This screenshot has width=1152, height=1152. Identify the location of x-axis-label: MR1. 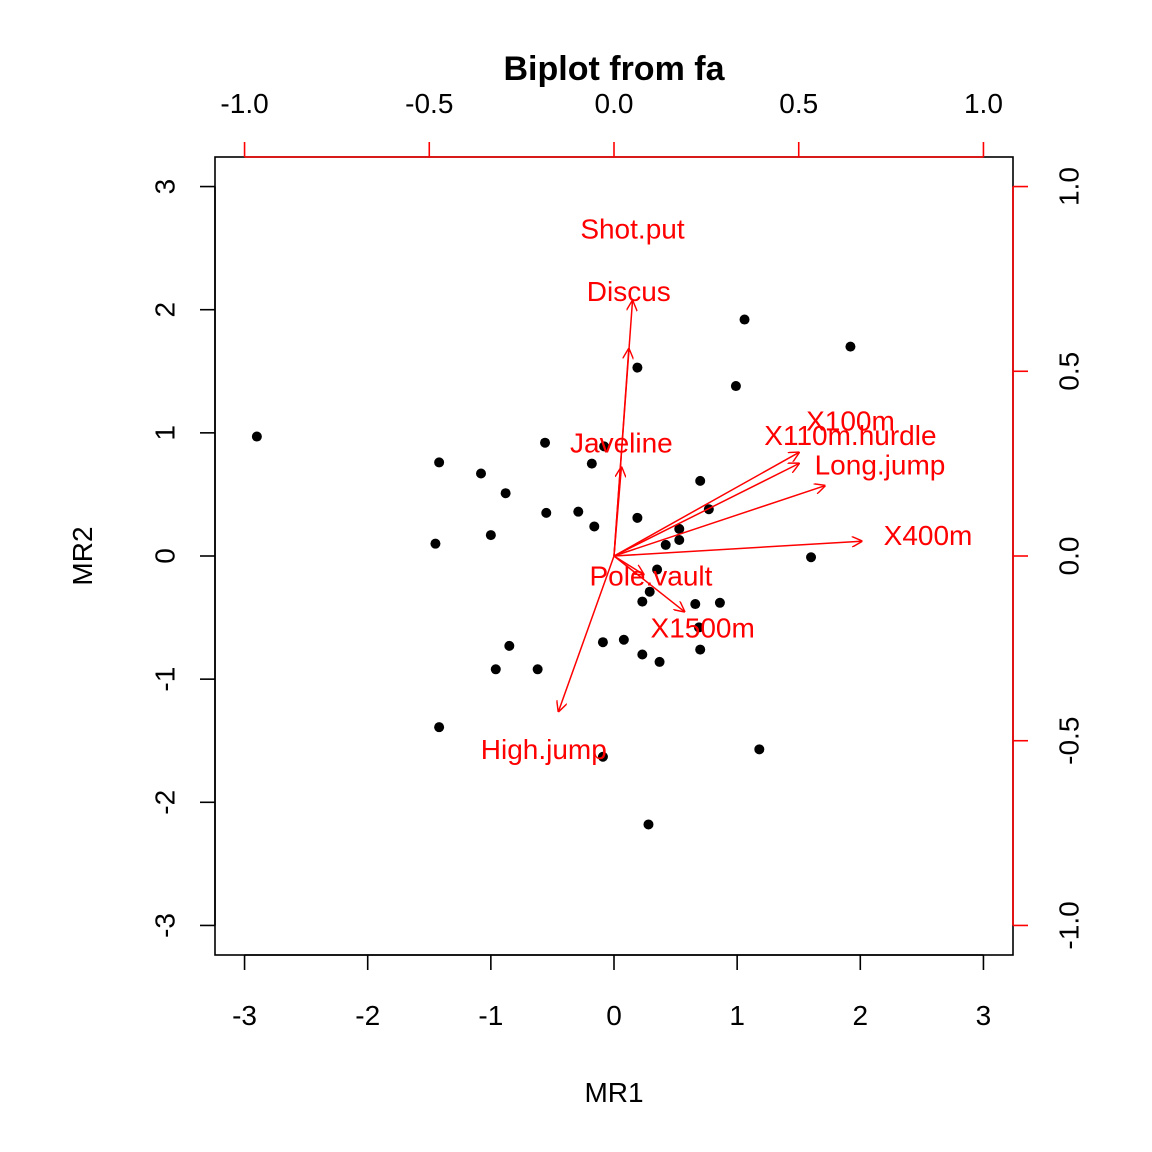
(613, 1092).